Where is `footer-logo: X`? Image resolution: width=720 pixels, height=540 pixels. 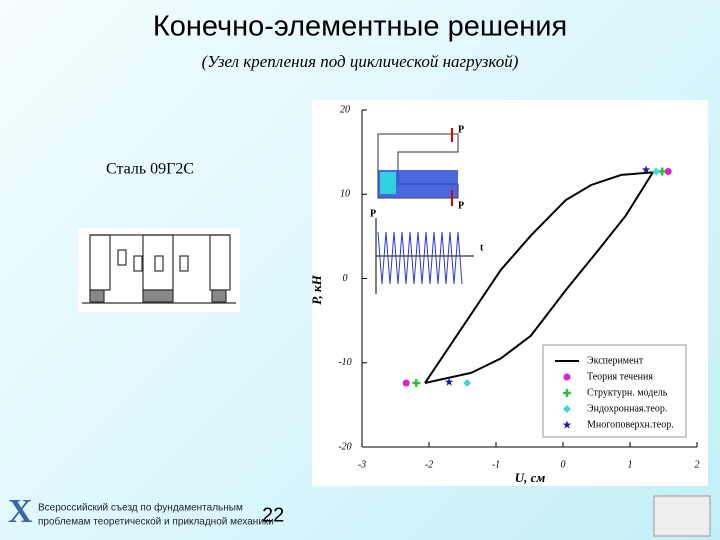 footer-logo: X is located at coordinates (20, 511).